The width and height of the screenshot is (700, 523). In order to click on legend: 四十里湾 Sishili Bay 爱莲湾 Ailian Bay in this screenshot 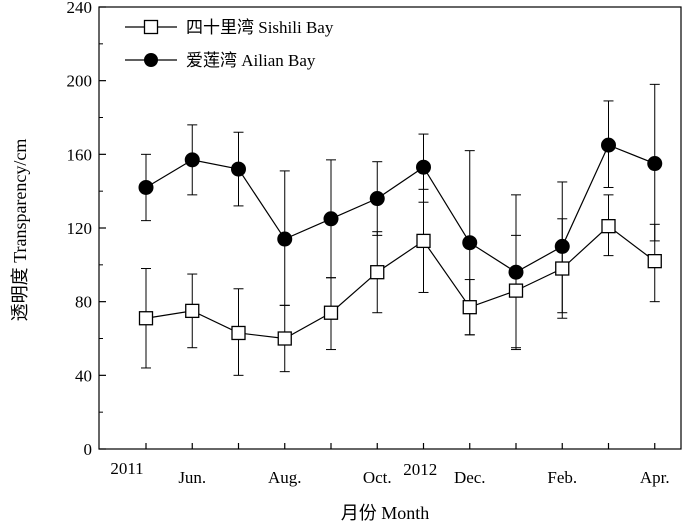, I will do `click(229, 44)`.